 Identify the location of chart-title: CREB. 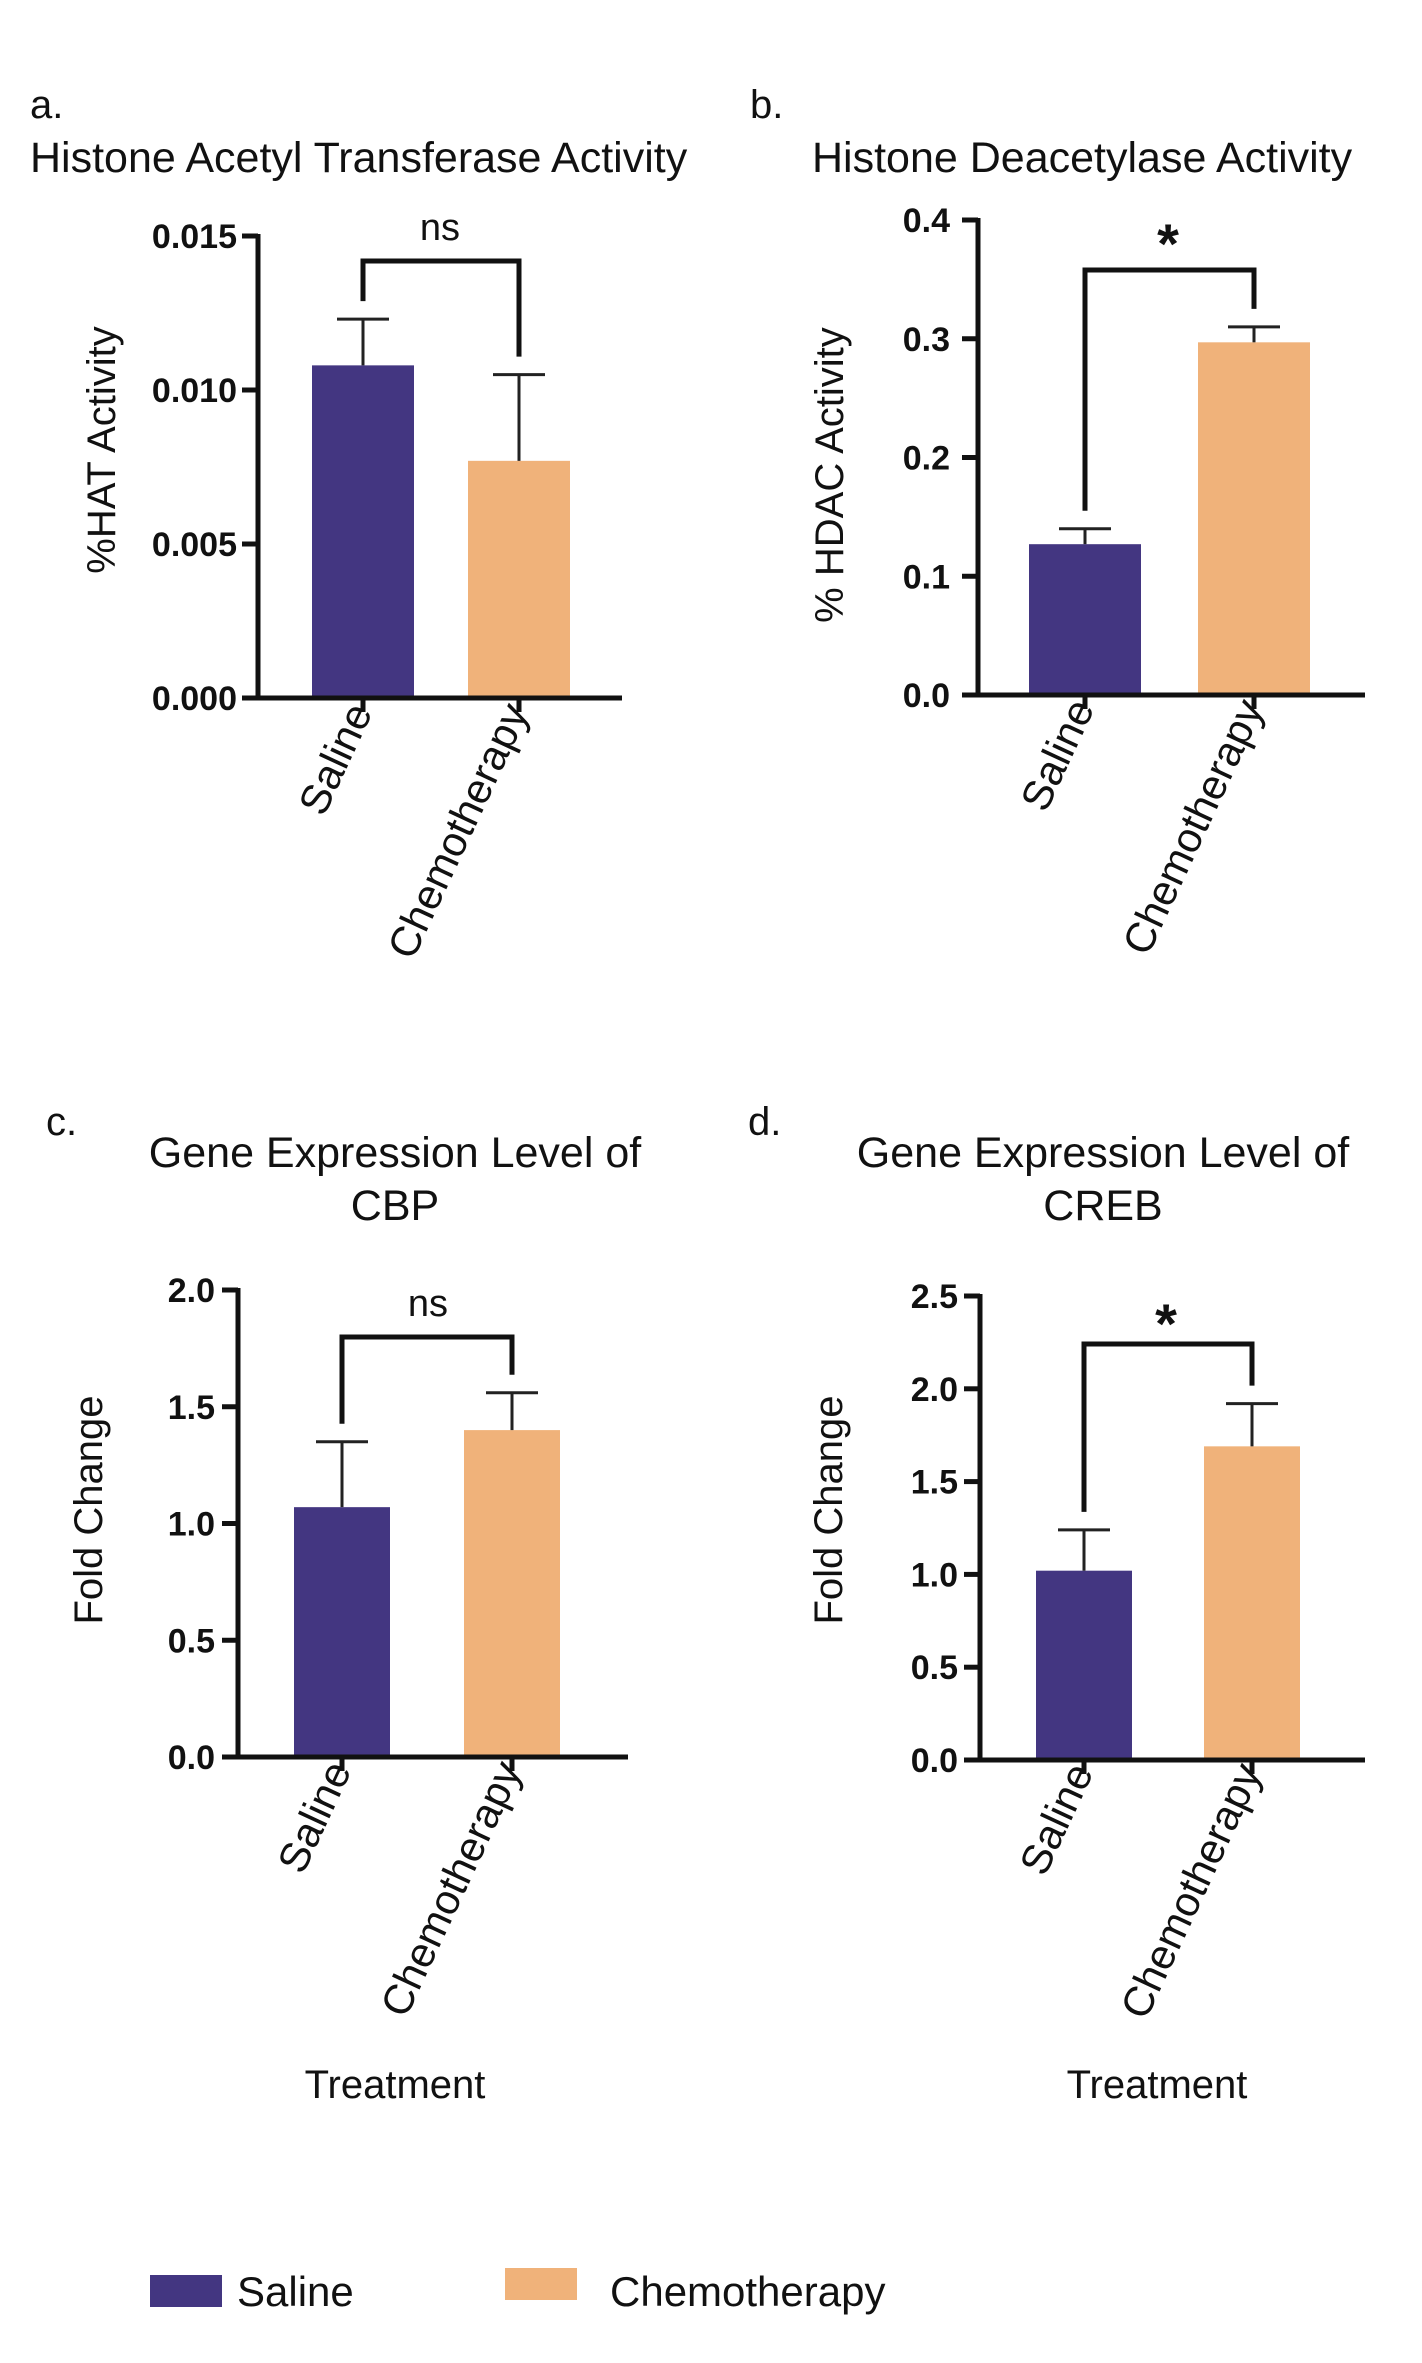
(1102, 1206).